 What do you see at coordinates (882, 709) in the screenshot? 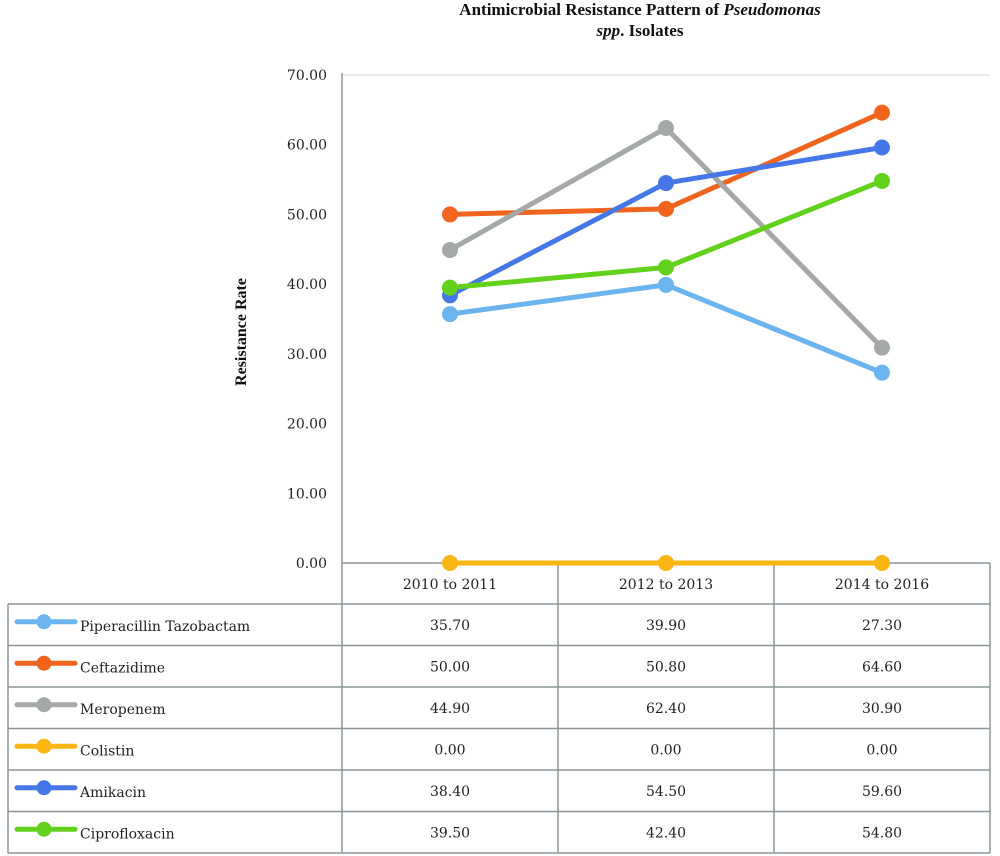
I see `data-table-cell: 30.90` at bounding box center [882, 709].